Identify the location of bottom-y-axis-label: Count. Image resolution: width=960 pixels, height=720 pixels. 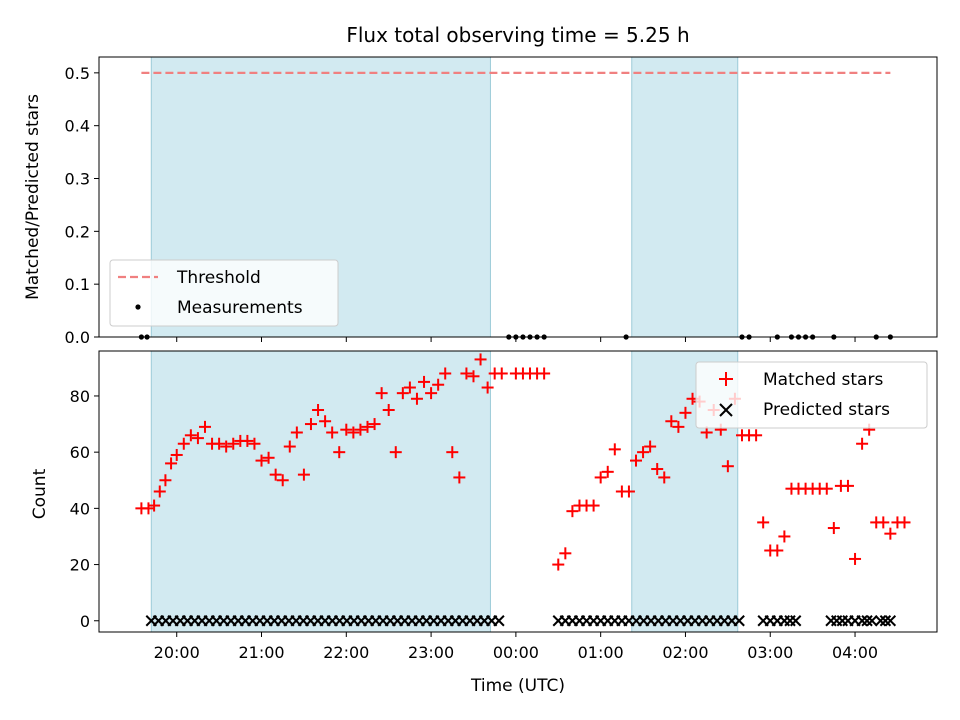
(40, 493).